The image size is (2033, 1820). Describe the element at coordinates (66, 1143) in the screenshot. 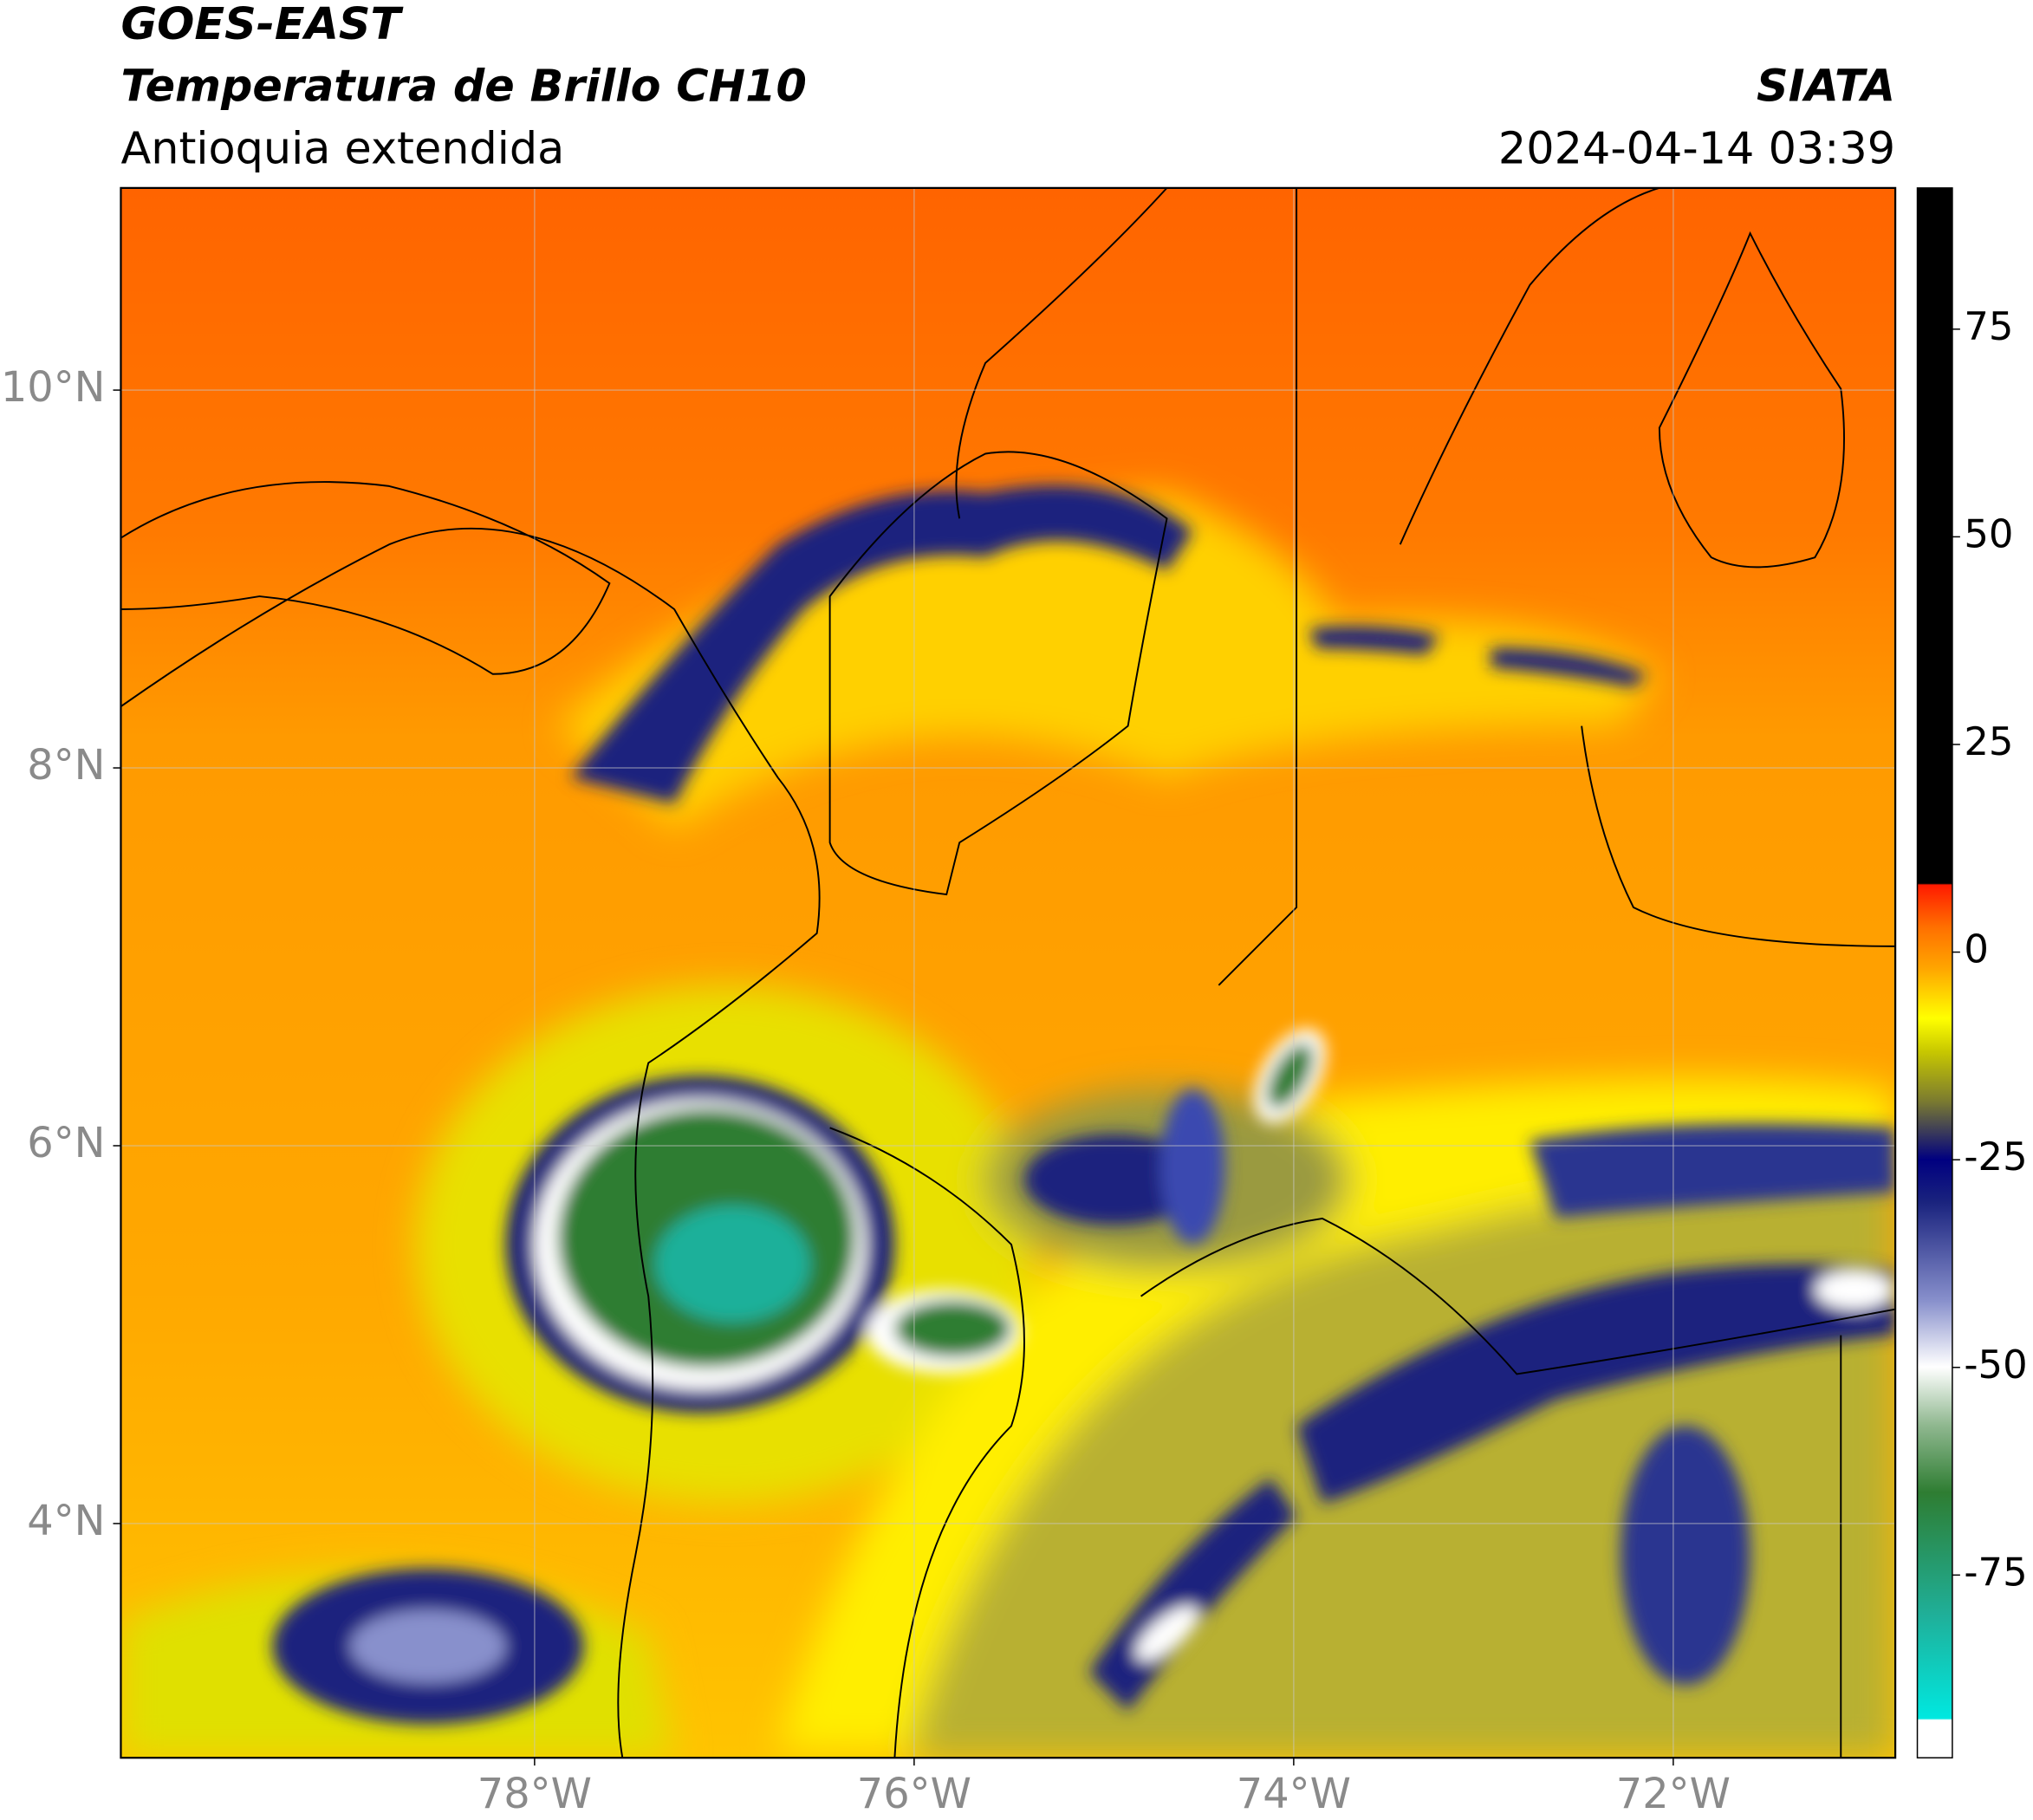

I see `y-tick-label: 6°N` at that location.